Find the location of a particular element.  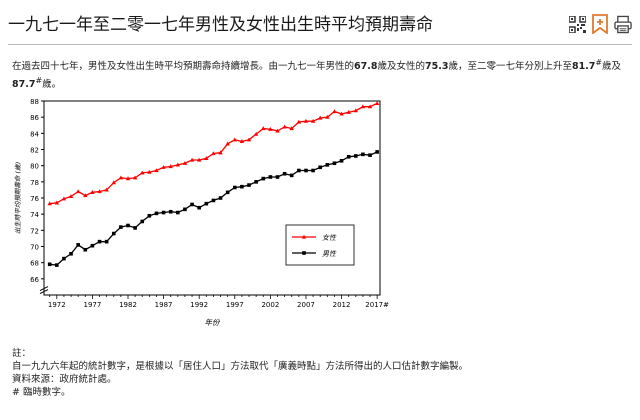

intro-text: 歲及 is located at coordinates (612, 67).